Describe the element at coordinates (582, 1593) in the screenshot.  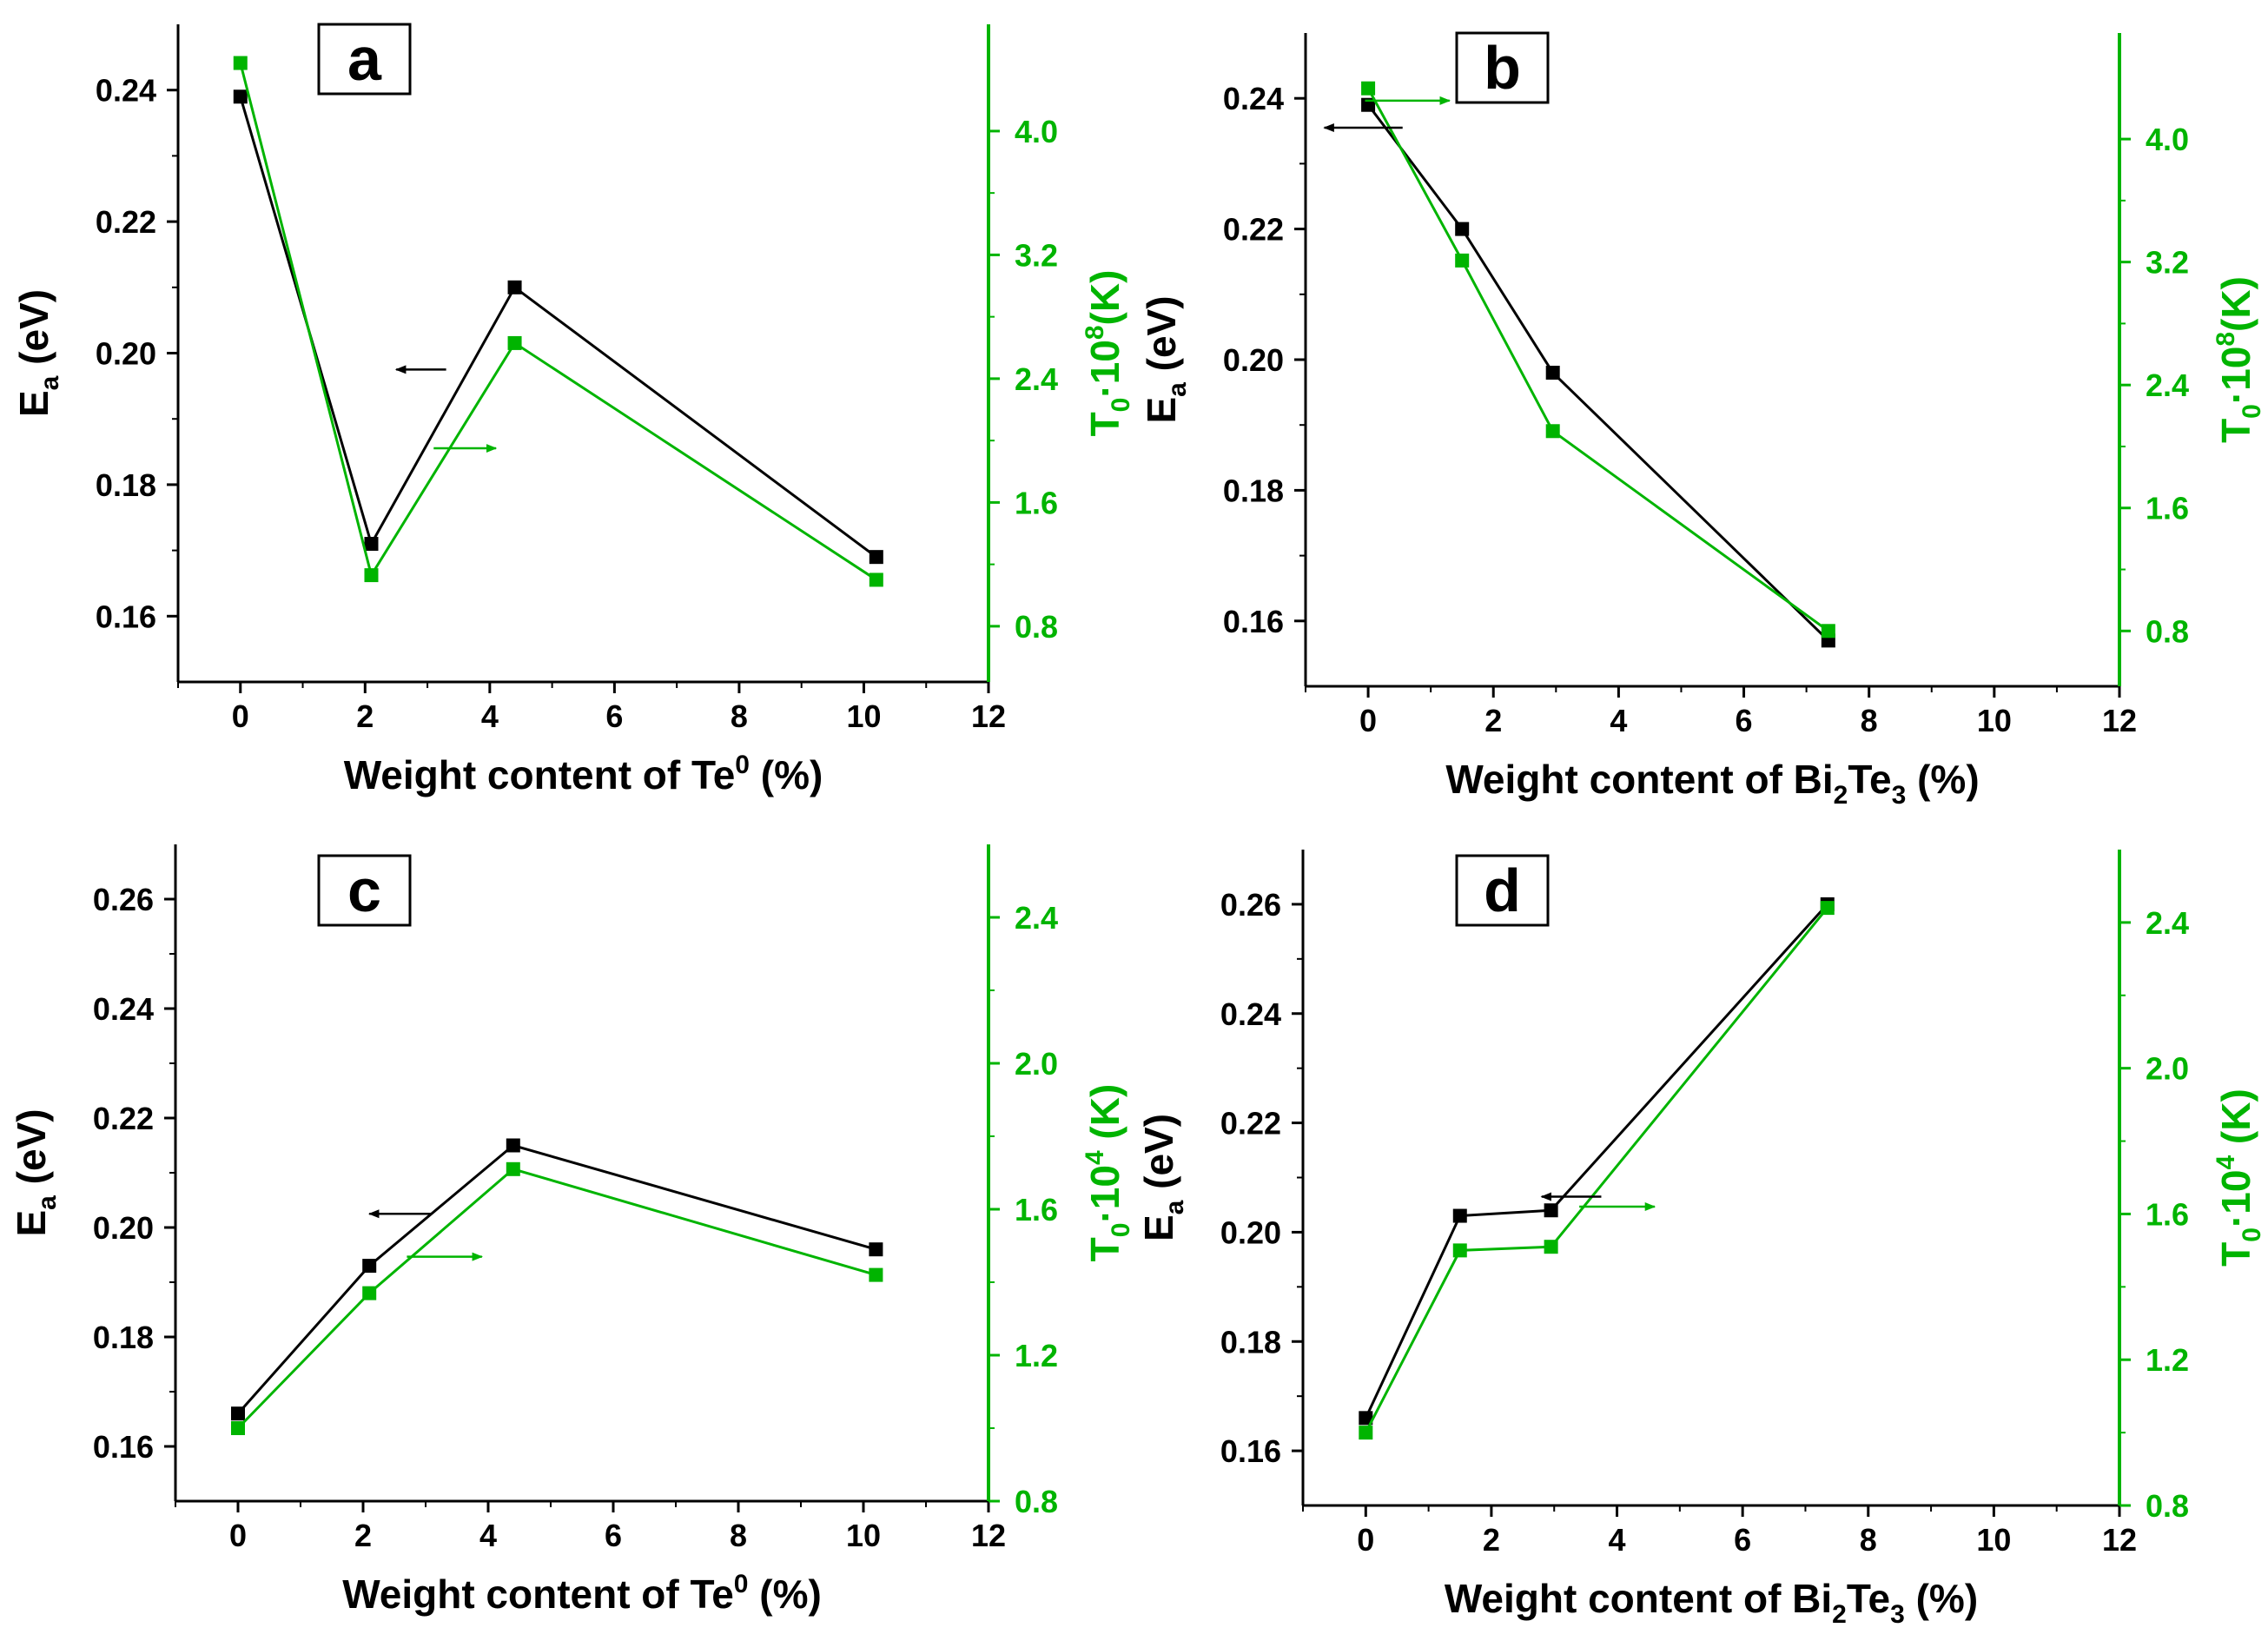
I see `x-axis-title: Weight content of Te0 (%)` at that location.